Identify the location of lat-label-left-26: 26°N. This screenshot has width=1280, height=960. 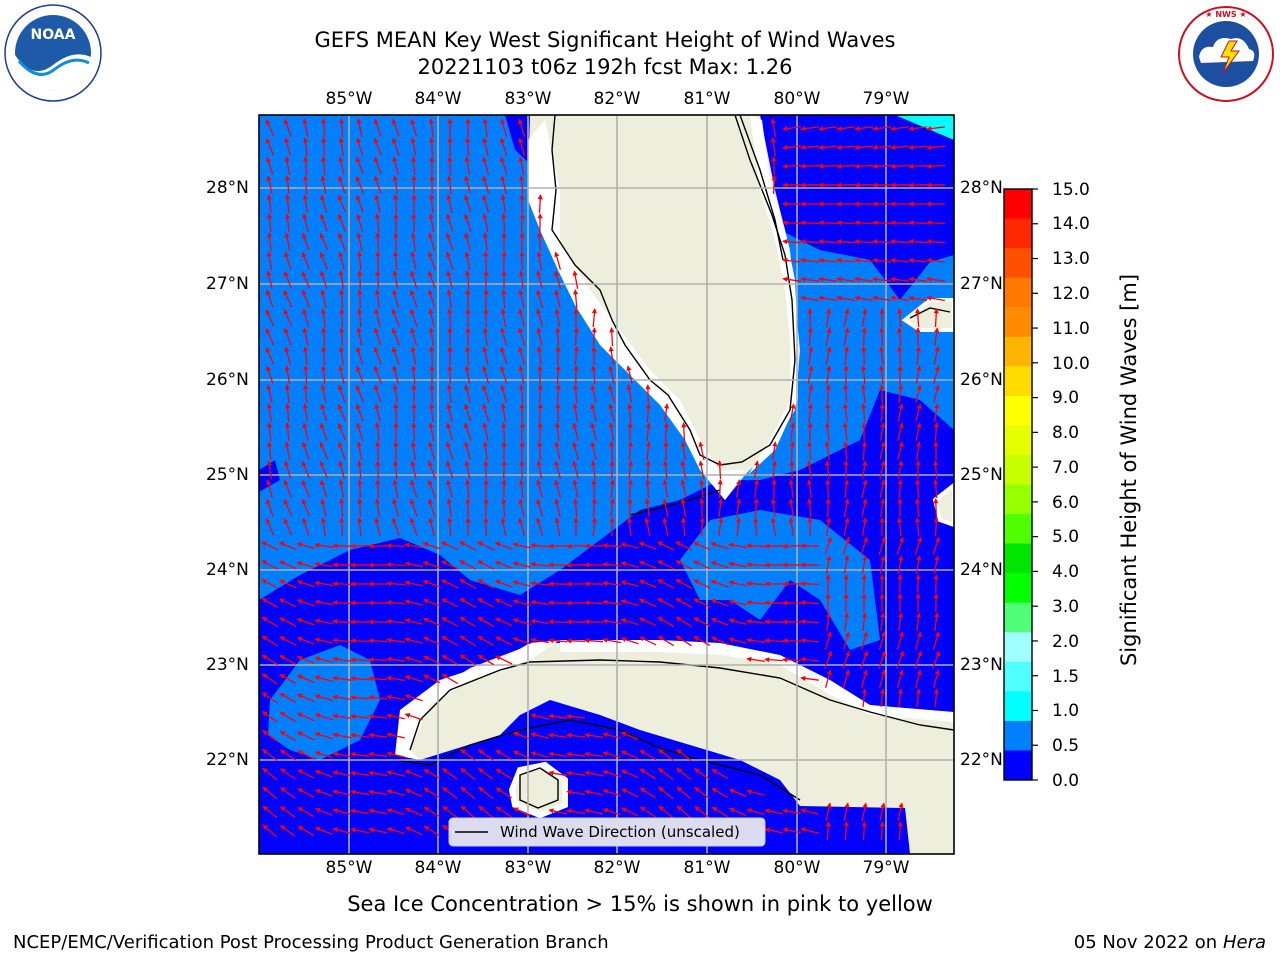
(227, 380).